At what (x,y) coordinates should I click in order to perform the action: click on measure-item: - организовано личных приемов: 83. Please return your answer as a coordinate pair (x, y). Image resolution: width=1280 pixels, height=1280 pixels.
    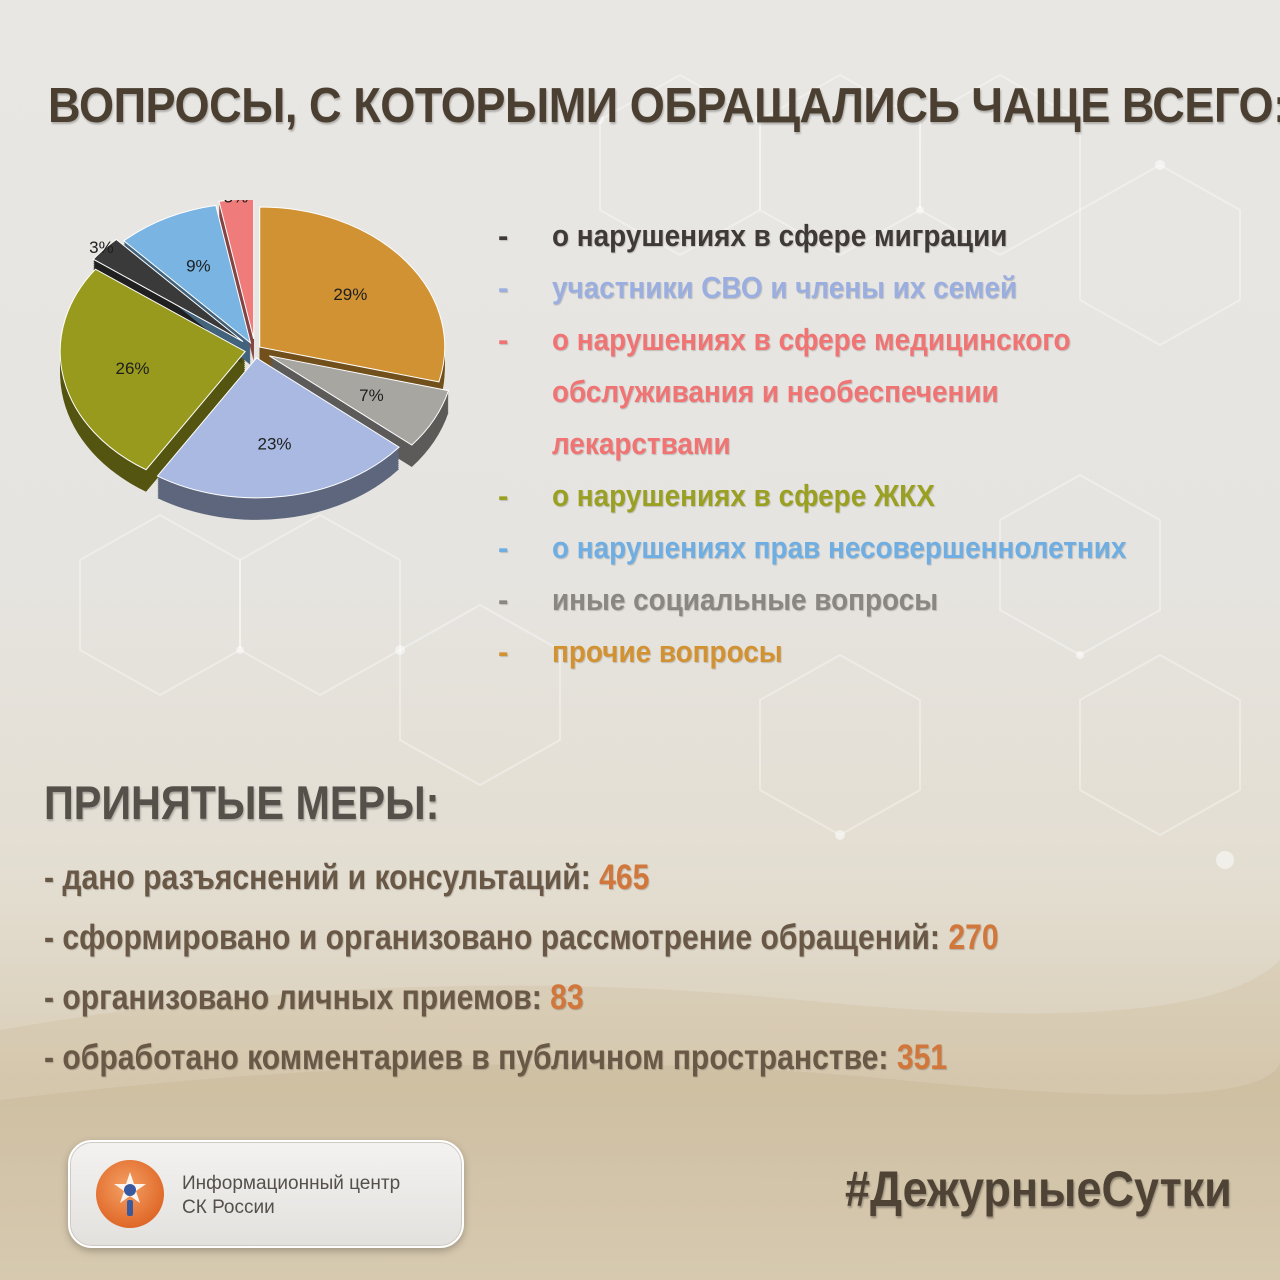
    Looking at the image, I should click on (521, 998).